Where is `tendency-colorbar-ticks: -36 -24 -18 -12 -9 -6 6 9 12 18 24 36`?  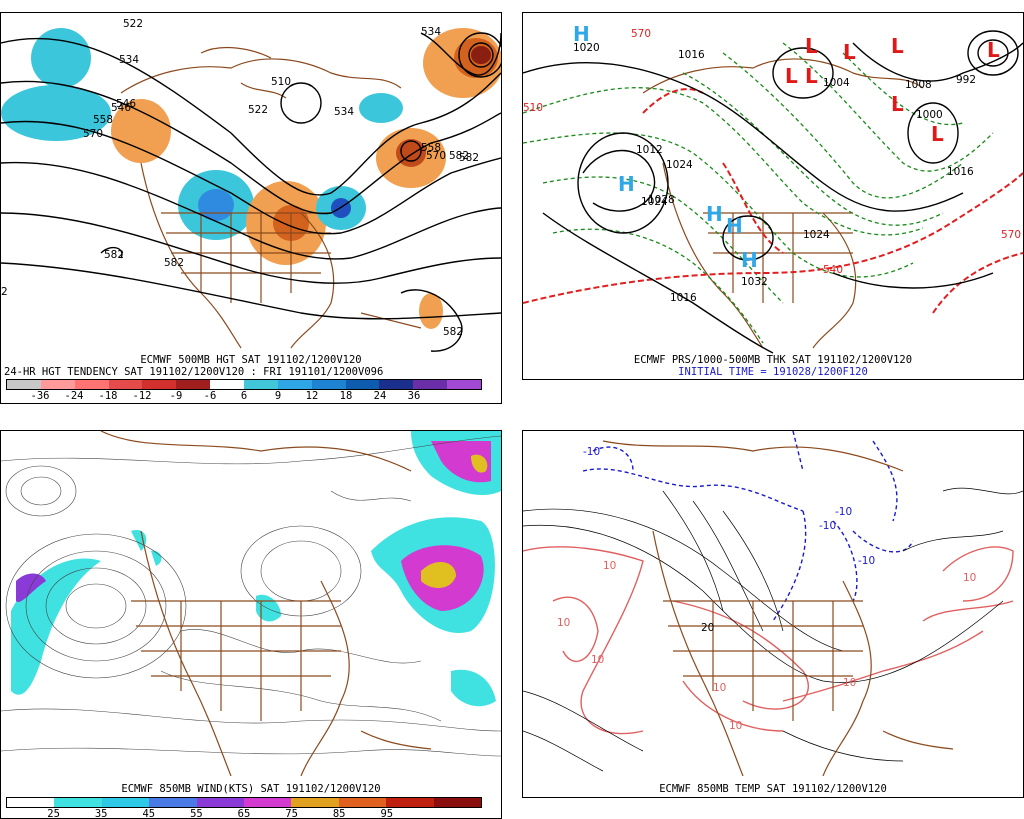 tendency-colorbar-ticks: -36 -24 -18 -12 -9 -6 6 9 12 18 24 36 is located at coordinates (243, 396).